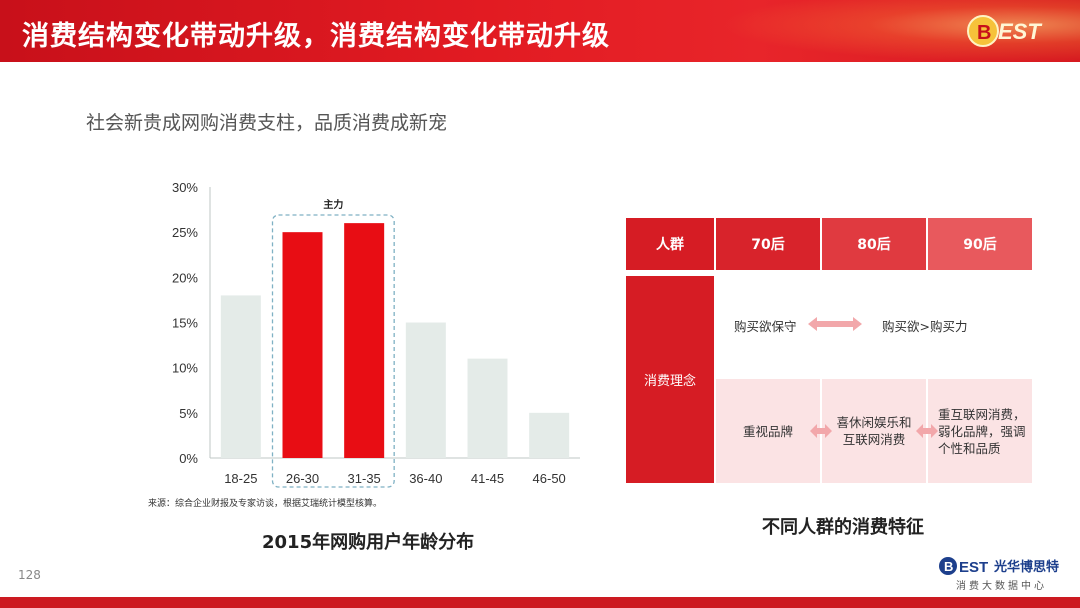 The image size is (1080, 608). I want to click on header-cell-80s: 80后, so click(874, 244).